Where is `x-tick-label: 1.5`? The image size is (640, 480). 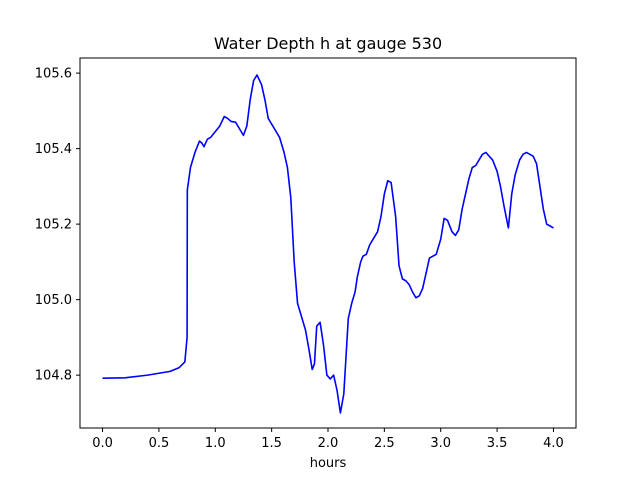
x-tick-label: 1.5 is located at coordinates (271, 443).